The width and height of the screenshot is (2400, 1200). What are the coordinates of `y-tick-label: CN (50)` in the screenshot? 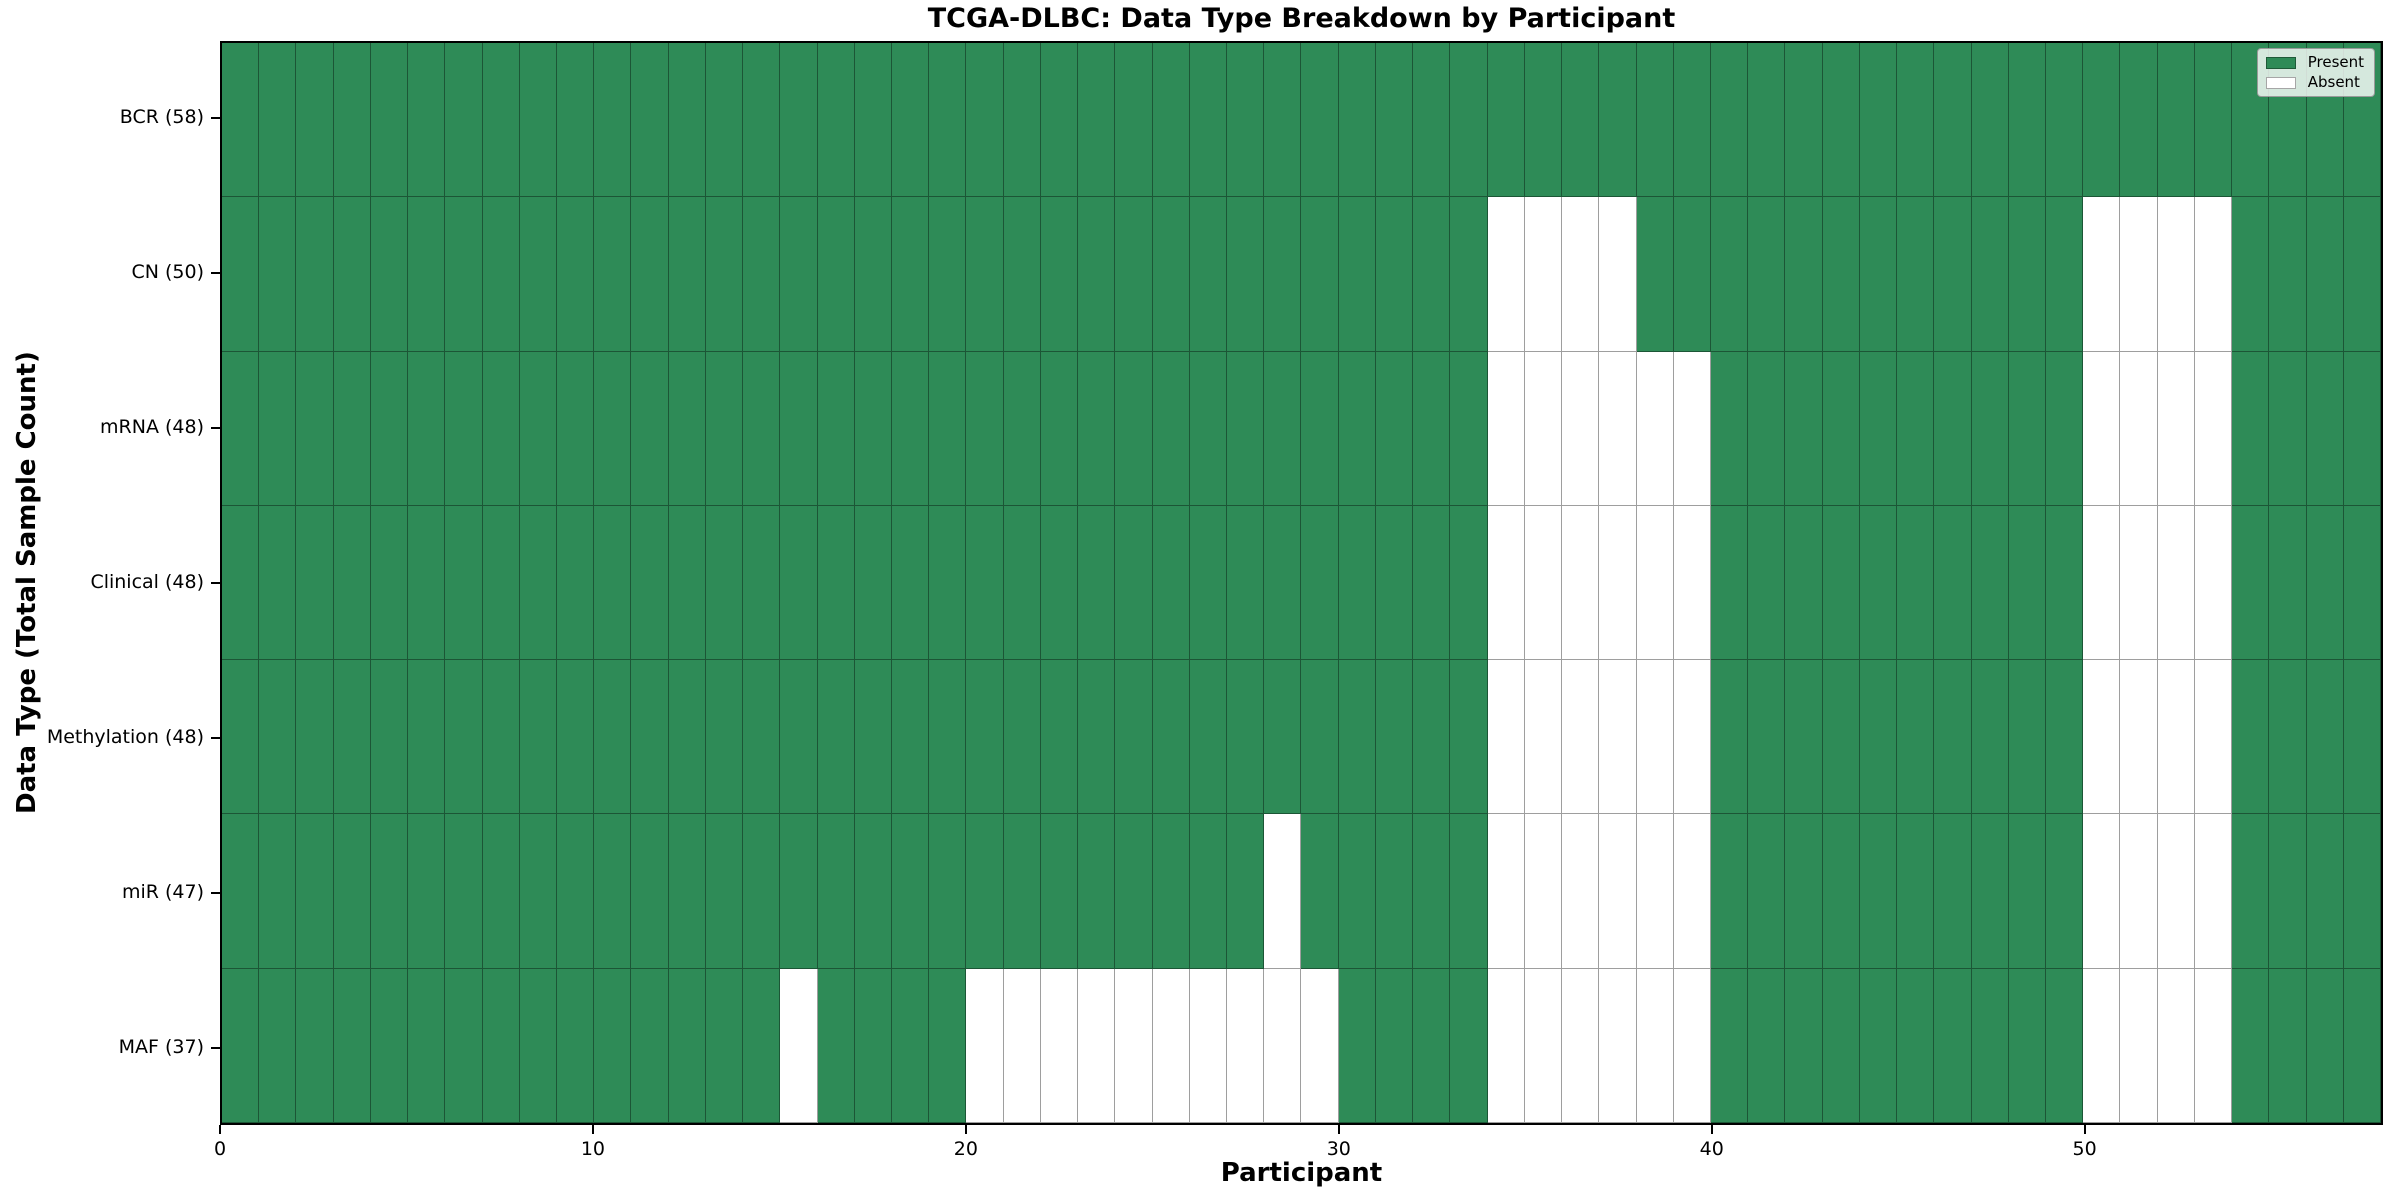 It's located at (167, 272).